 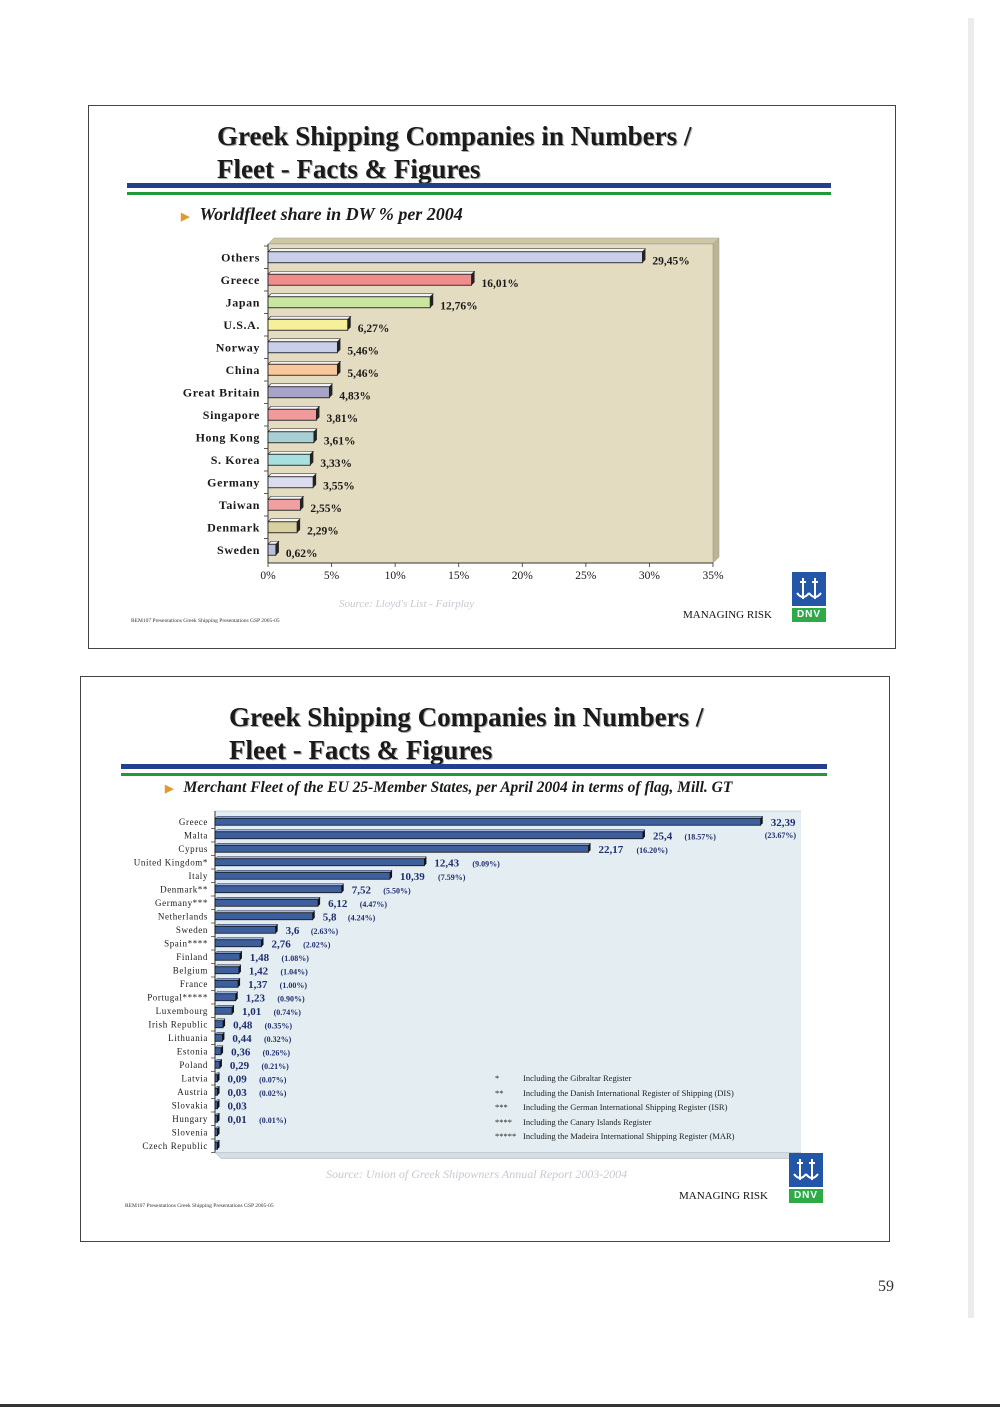 I want to click on category-label: S. Korea, so click(x=235, y=460).